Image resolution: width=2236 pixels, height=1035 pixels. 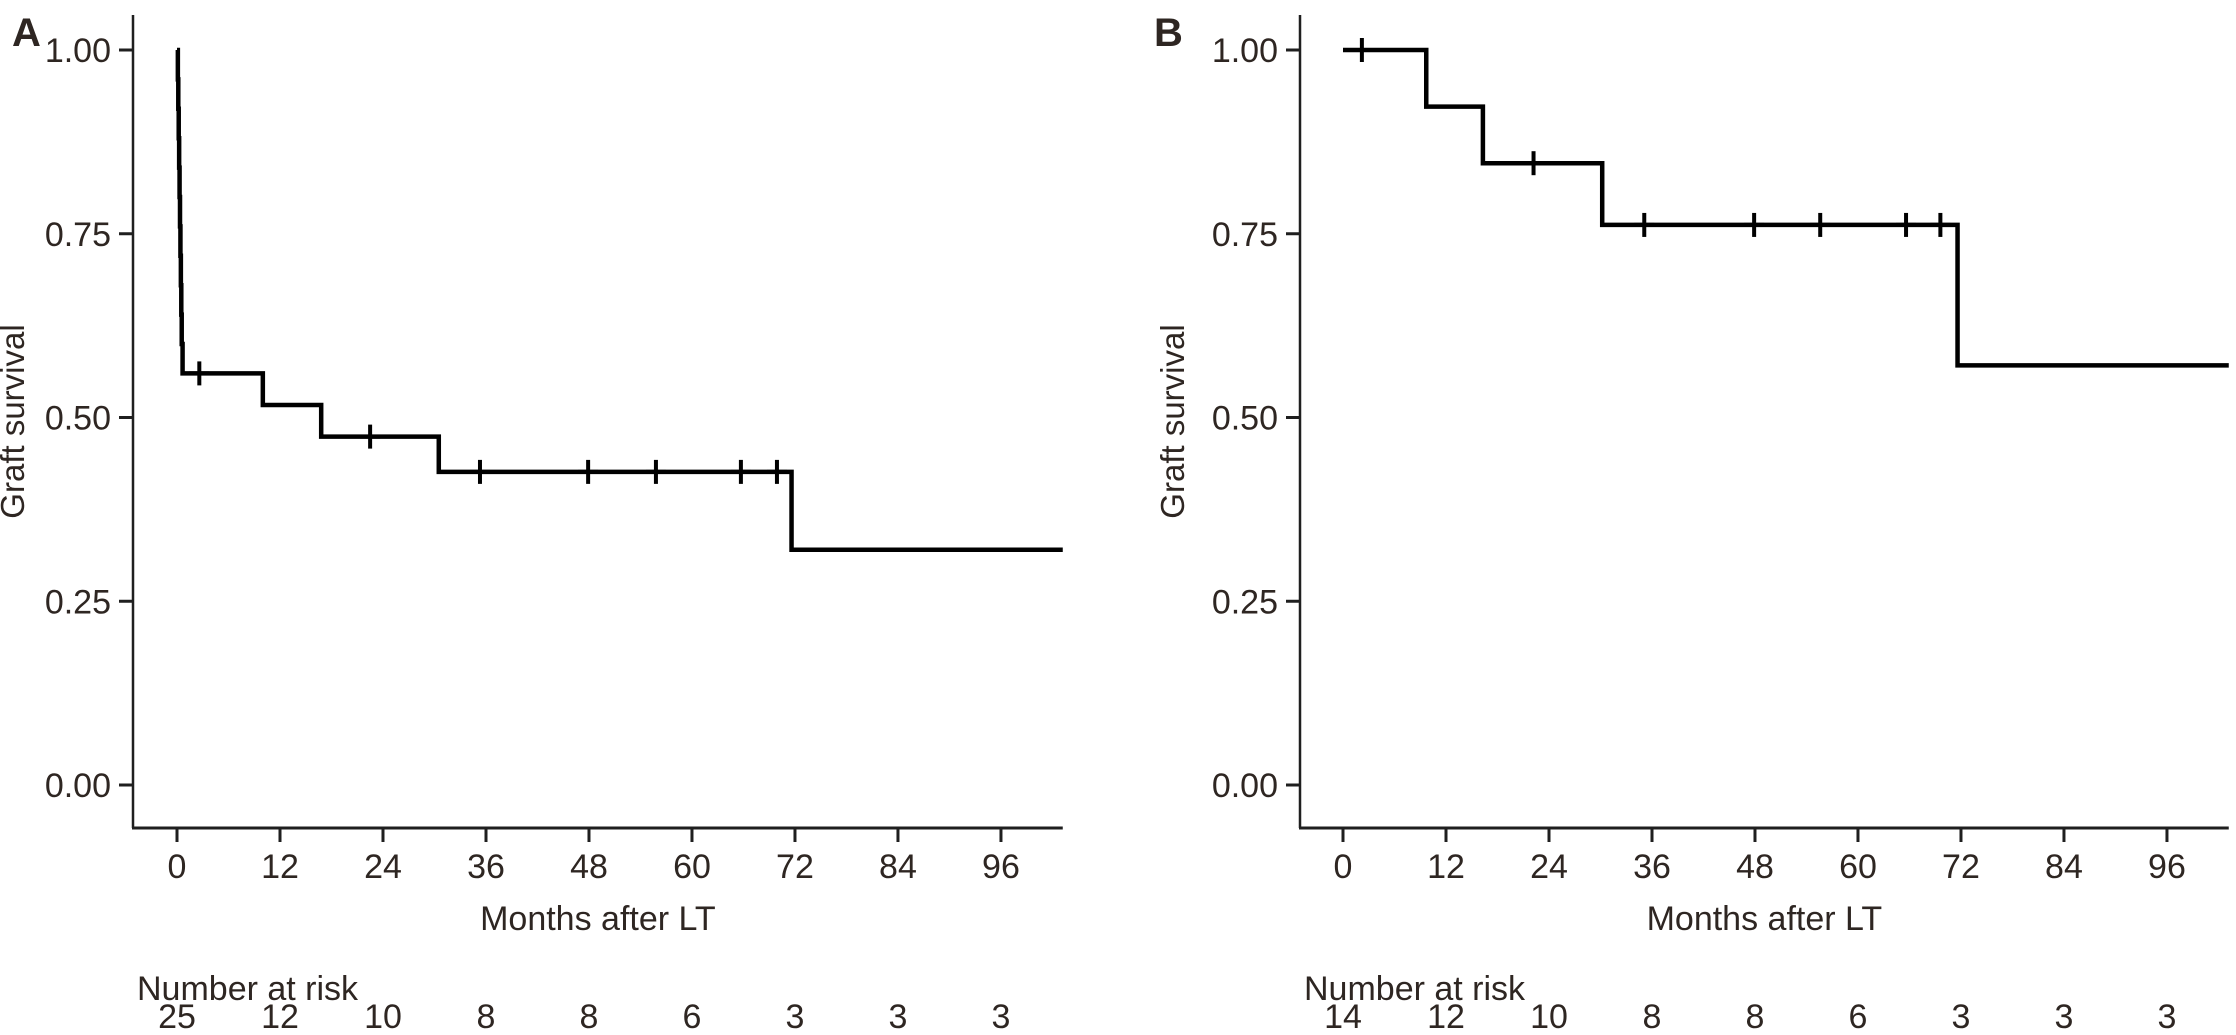 I want to click on number-at-risk-value: 25, so click(x=177, y=1016).